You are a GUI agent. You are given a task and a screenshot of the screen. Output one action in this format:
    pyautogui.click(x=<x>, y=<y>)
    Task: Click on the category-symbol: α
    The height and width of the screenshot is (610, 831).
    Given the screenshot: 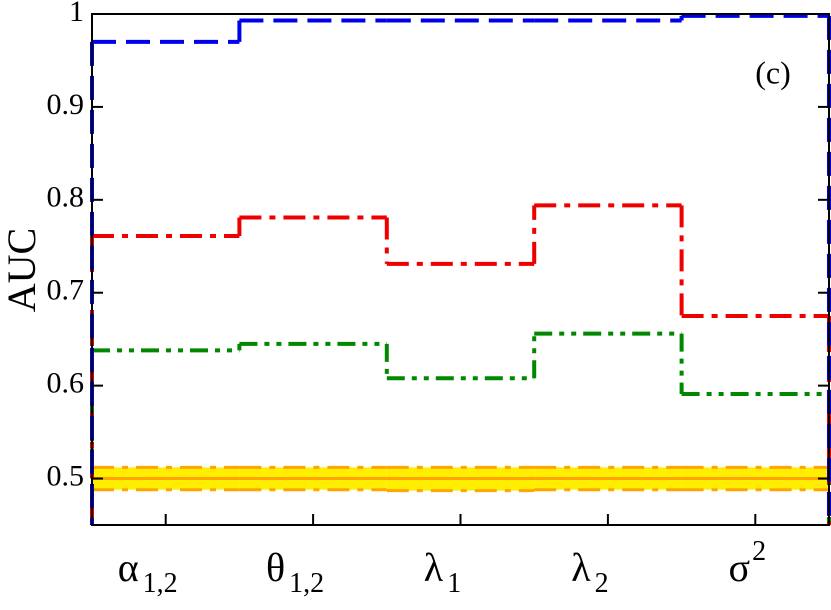 What is the action you would take?
    pyautogui.click(x=128, y=567)
    